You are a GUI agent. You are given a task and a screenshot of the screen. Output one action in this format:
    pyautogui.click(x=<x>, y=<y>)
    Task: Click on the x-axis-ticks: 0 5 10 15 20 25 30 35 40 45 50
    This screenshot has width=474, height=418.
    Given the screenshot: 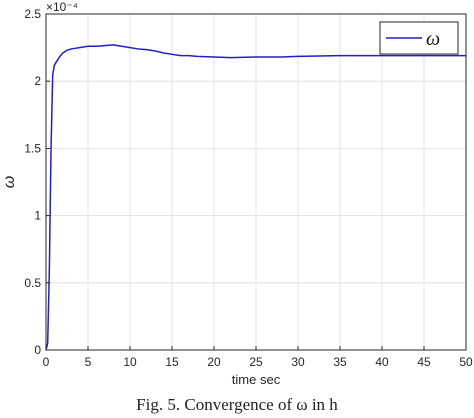 What is the action you would take?
    pyautogui.click(x=258, y=357)
    